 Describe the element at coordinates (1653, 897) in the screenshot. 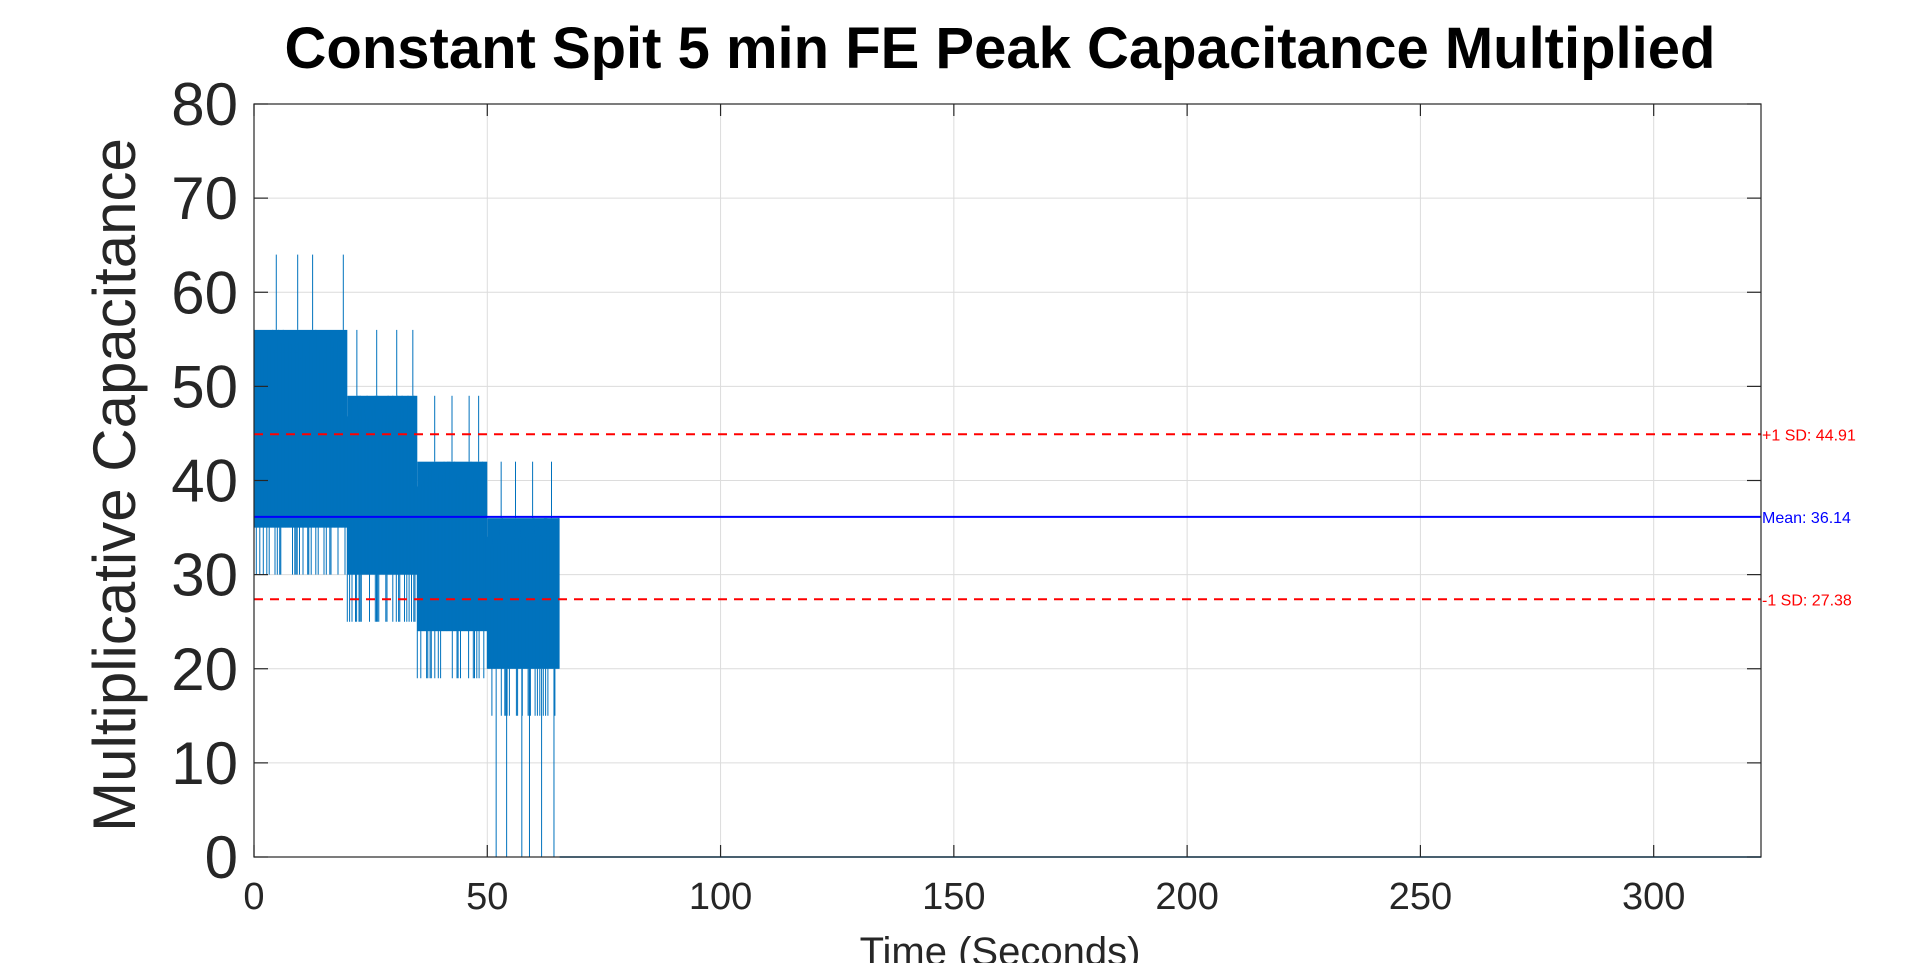

I see `x-tick-label: 300` at that location.